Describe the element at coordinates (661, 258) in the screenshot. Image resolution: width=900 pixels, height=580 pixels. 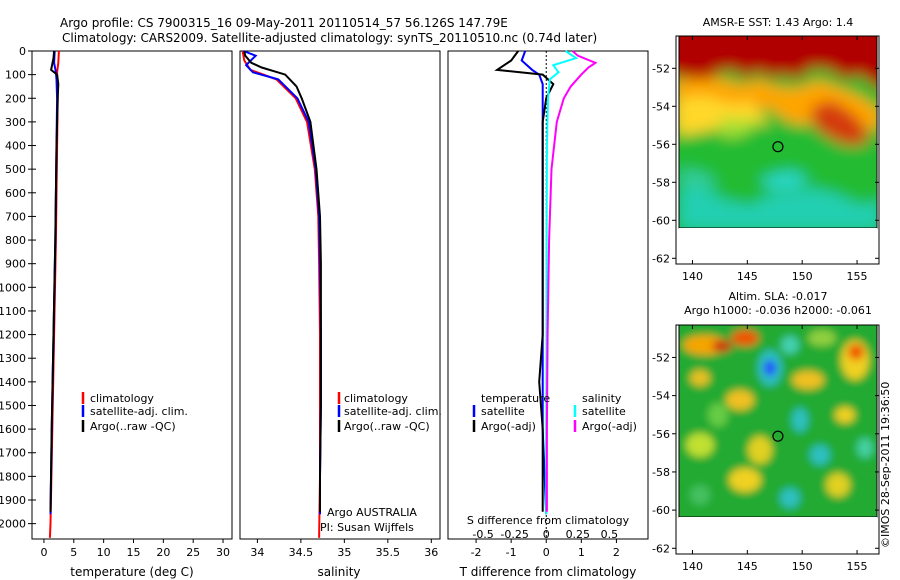
I see `sst-ytick-label: -62` at that location.